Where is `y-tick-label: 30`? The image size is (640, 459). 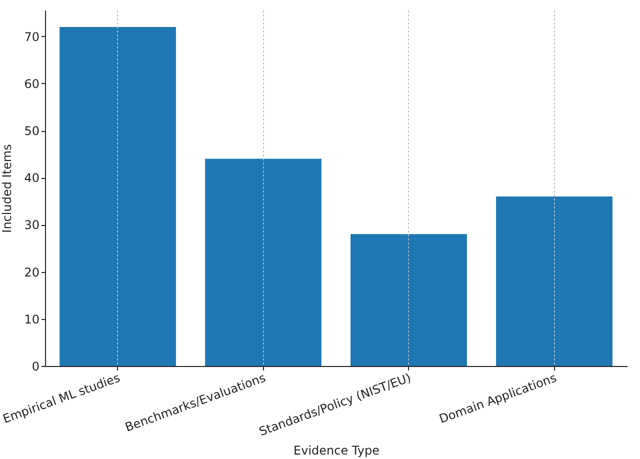
y-tick-label: 30 is located at coordinates (32, 225).